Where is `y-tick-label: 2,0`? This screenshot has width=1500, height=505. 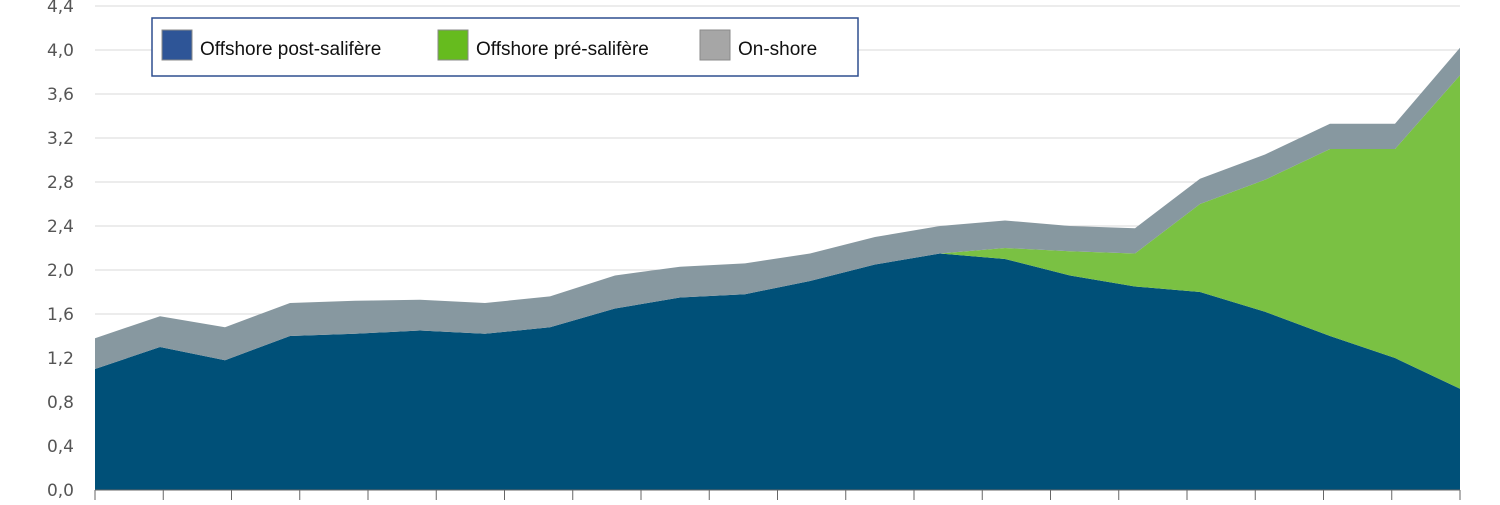 y-tick-label: 2,0 is located at coordinates (60, 271).